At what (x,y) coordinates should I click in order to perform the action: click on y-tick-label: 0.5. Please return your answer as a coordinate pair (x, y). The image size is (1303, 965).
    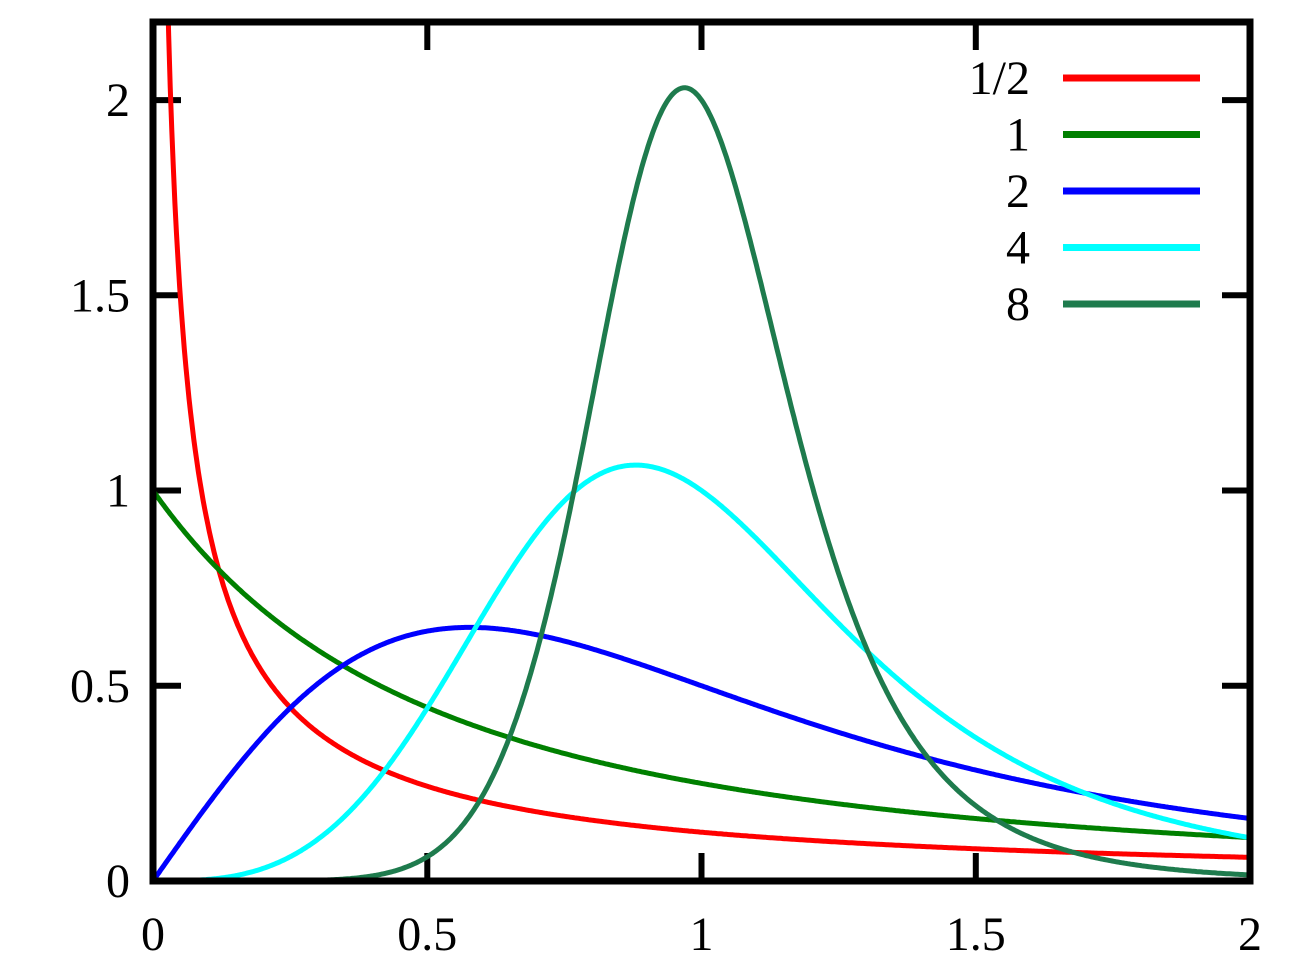
    Looking at the image, I should click on (100, 686).